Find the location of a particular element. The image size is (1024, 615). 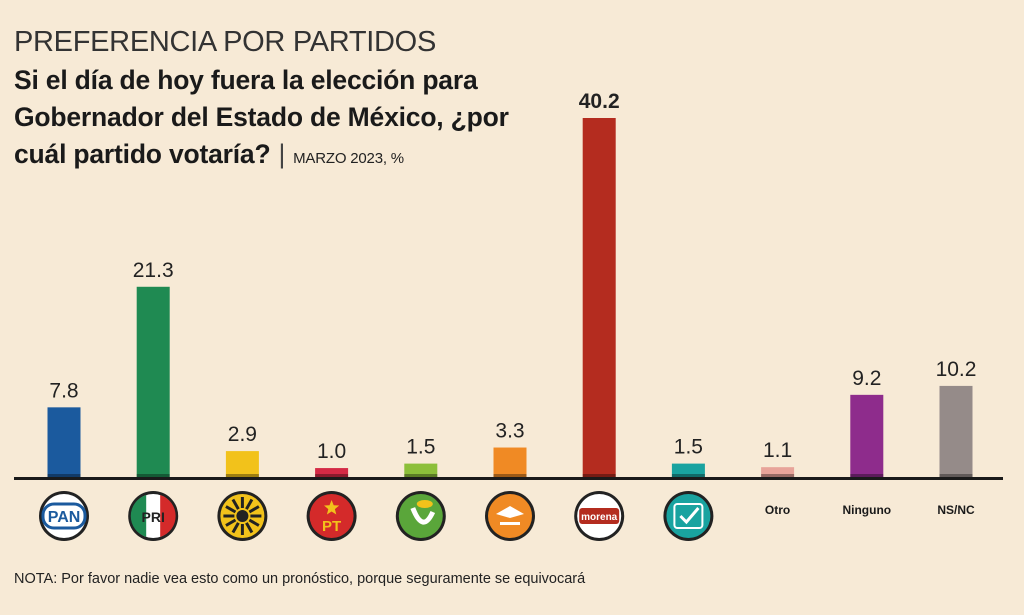

bar-foot-otro is located at coordinates (778, 475).